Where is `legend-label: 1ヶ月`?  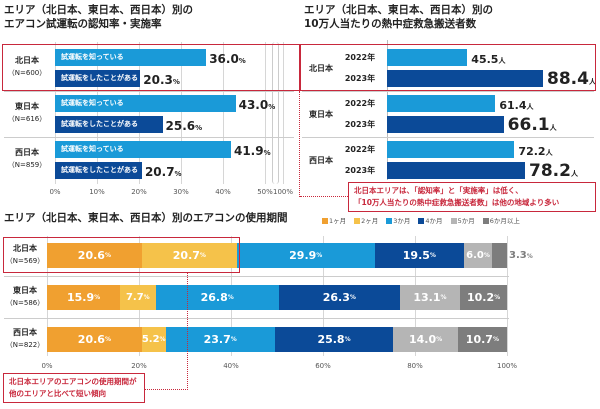 legend-label: 1ヶ月 is located at coordinates (338, 221).